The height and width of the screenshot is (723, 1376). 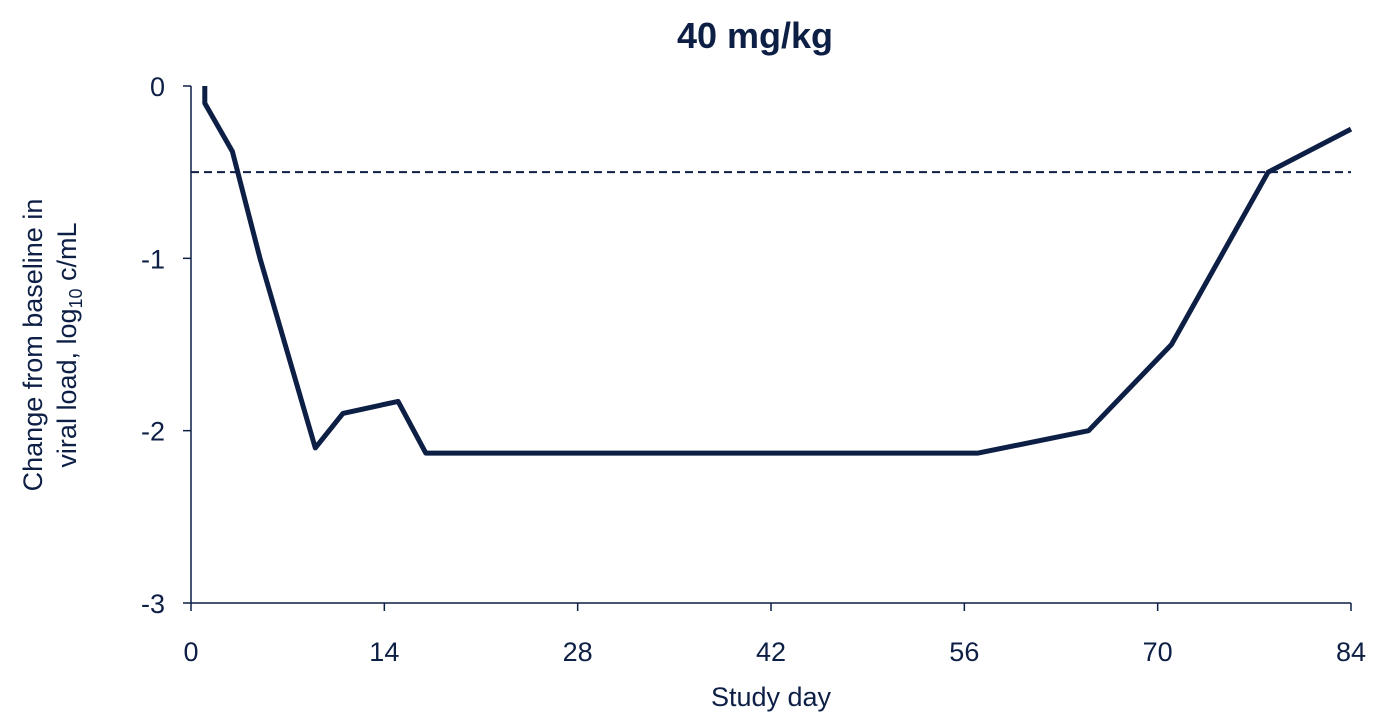 What do you see at coordinates (771, 697) in the screenshot?
I see `x-axis-label: Study day` at bounding box center [771, 697].